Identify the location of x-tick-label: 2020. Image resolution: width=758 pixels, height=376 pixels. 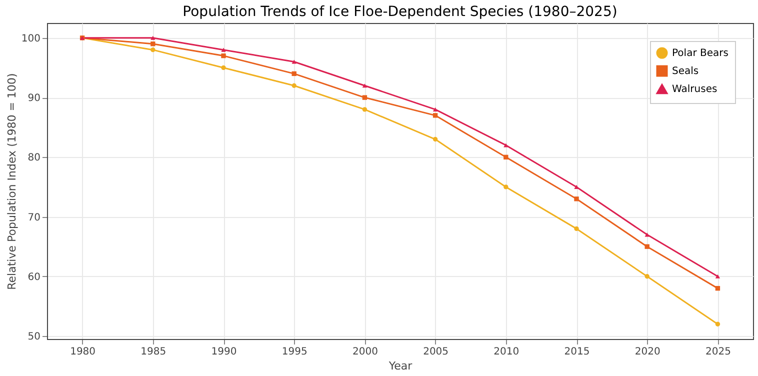
(647, 352).